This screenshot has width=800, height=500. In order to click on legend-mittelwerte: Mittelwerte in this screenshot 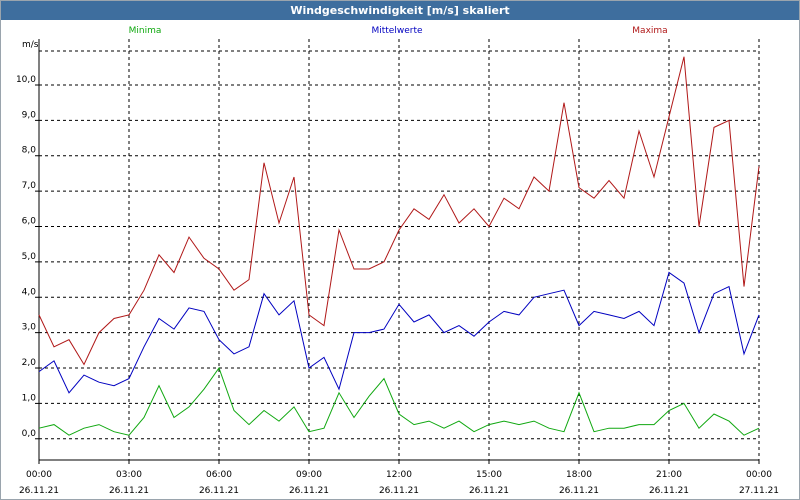, I will do `click(396, 31)`.